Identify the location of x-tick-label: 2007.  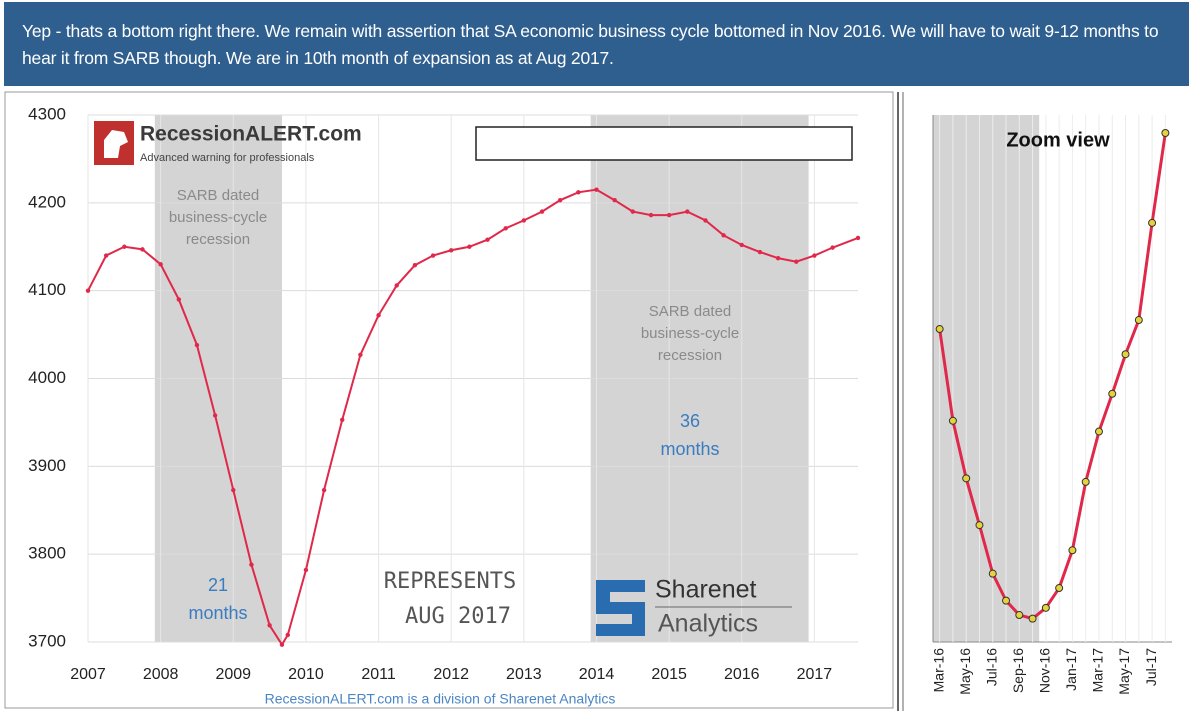
(88, 674).